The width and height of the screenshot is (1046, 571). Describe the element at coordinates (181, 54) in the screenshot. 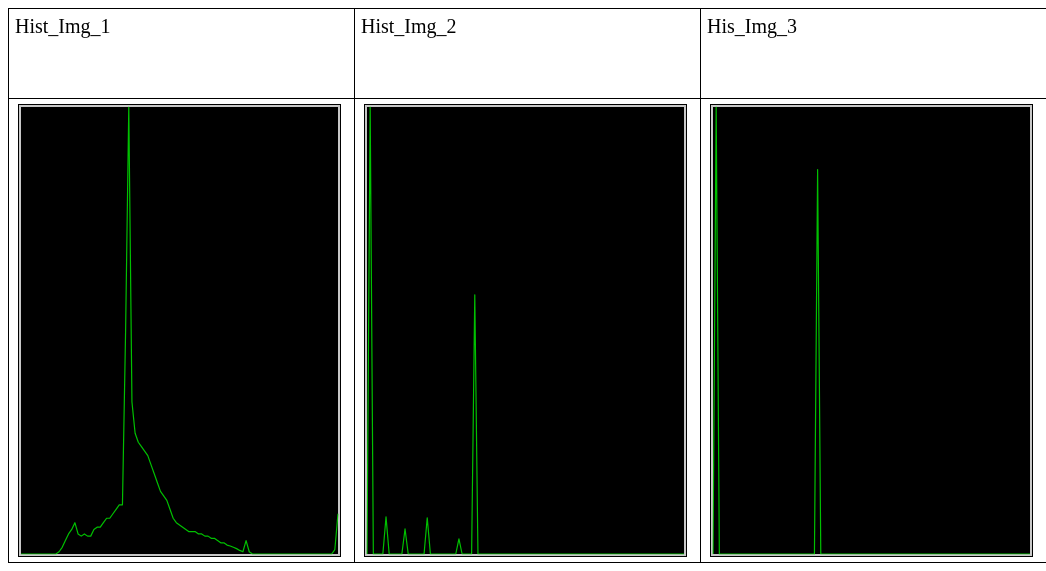

I see `chart-title: Hist_Img_1` at that location.